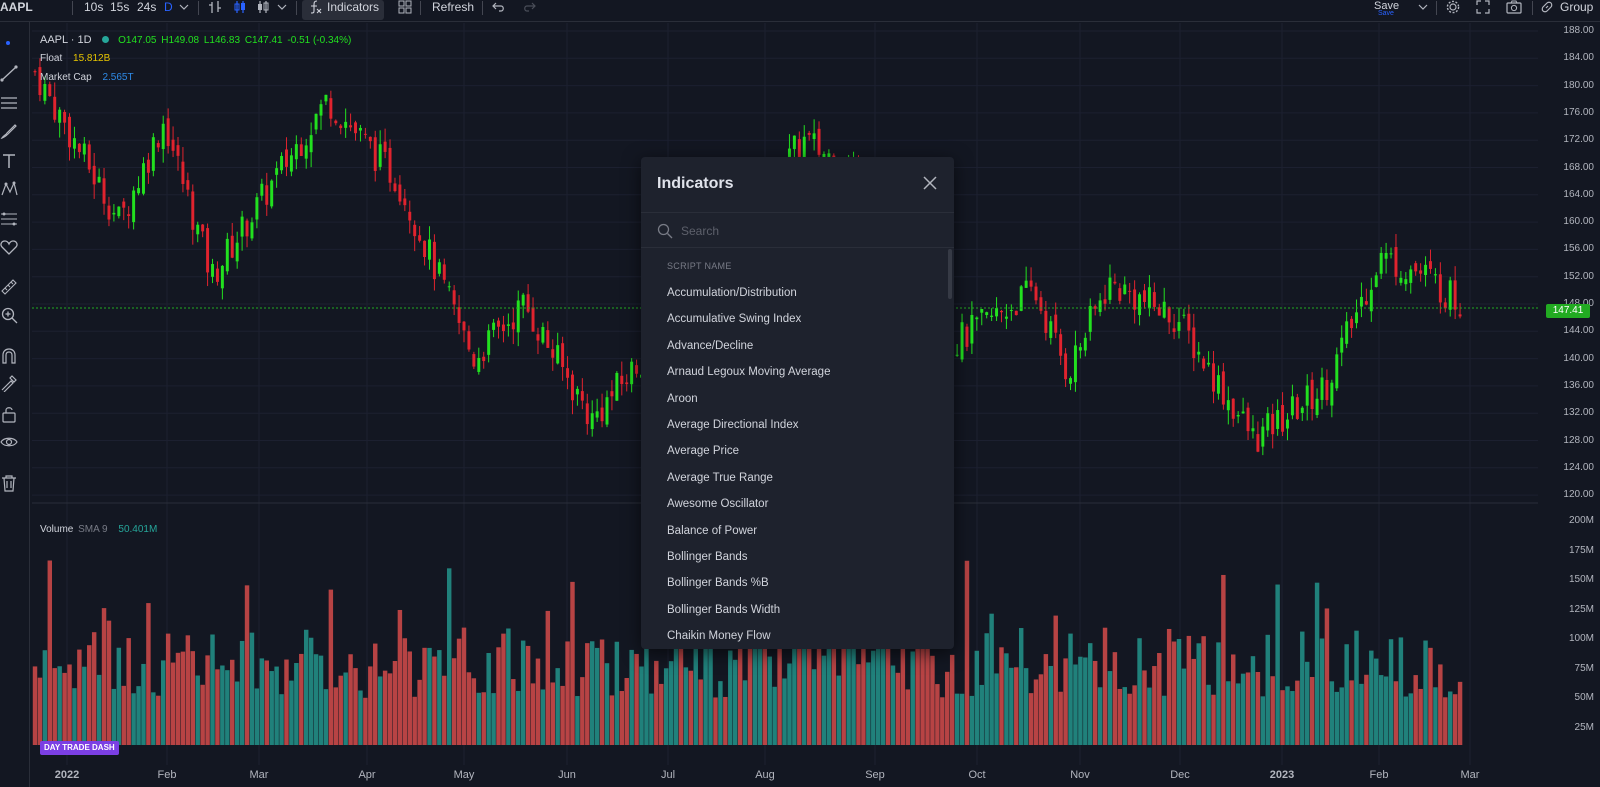 This screenshot has height=787, width=1600. I want to click on interval-15s-button: 15s, so click(120, 7).